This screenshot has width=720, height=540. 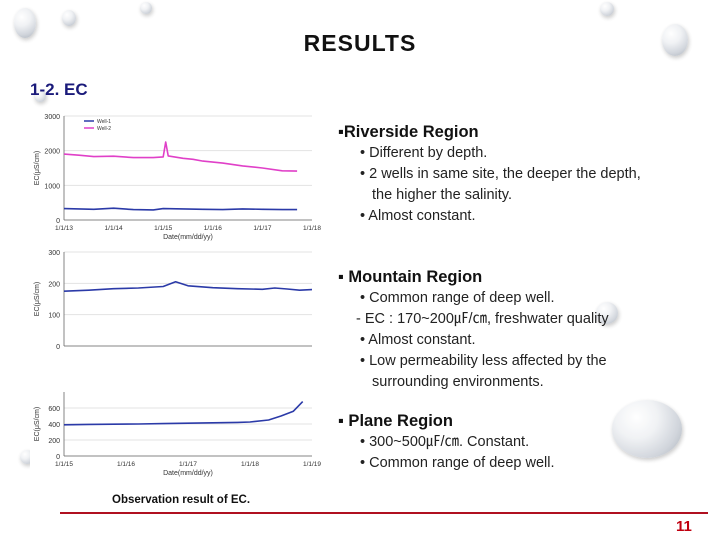 I want to click on mountain-sub-bullet: - EC : 170~200㎌/㎝, freshwater quality, so click(x=482, y=319).